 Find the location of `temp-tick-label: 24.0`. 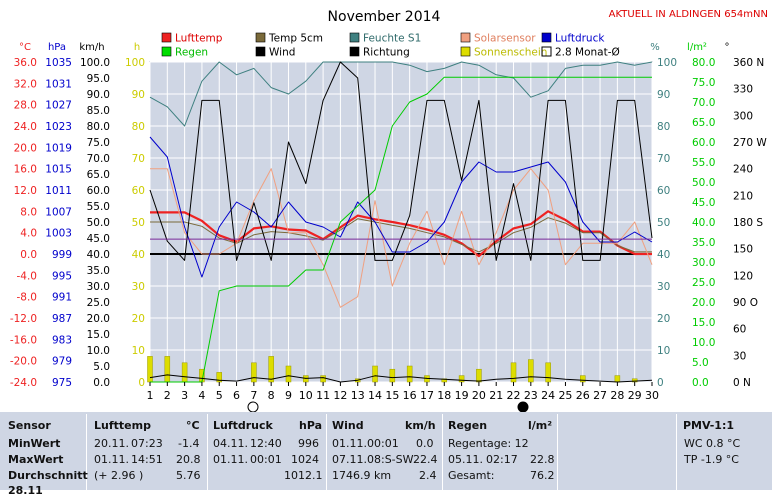

temp-tick-label: 24.0 is located at coordinates (25, 127).